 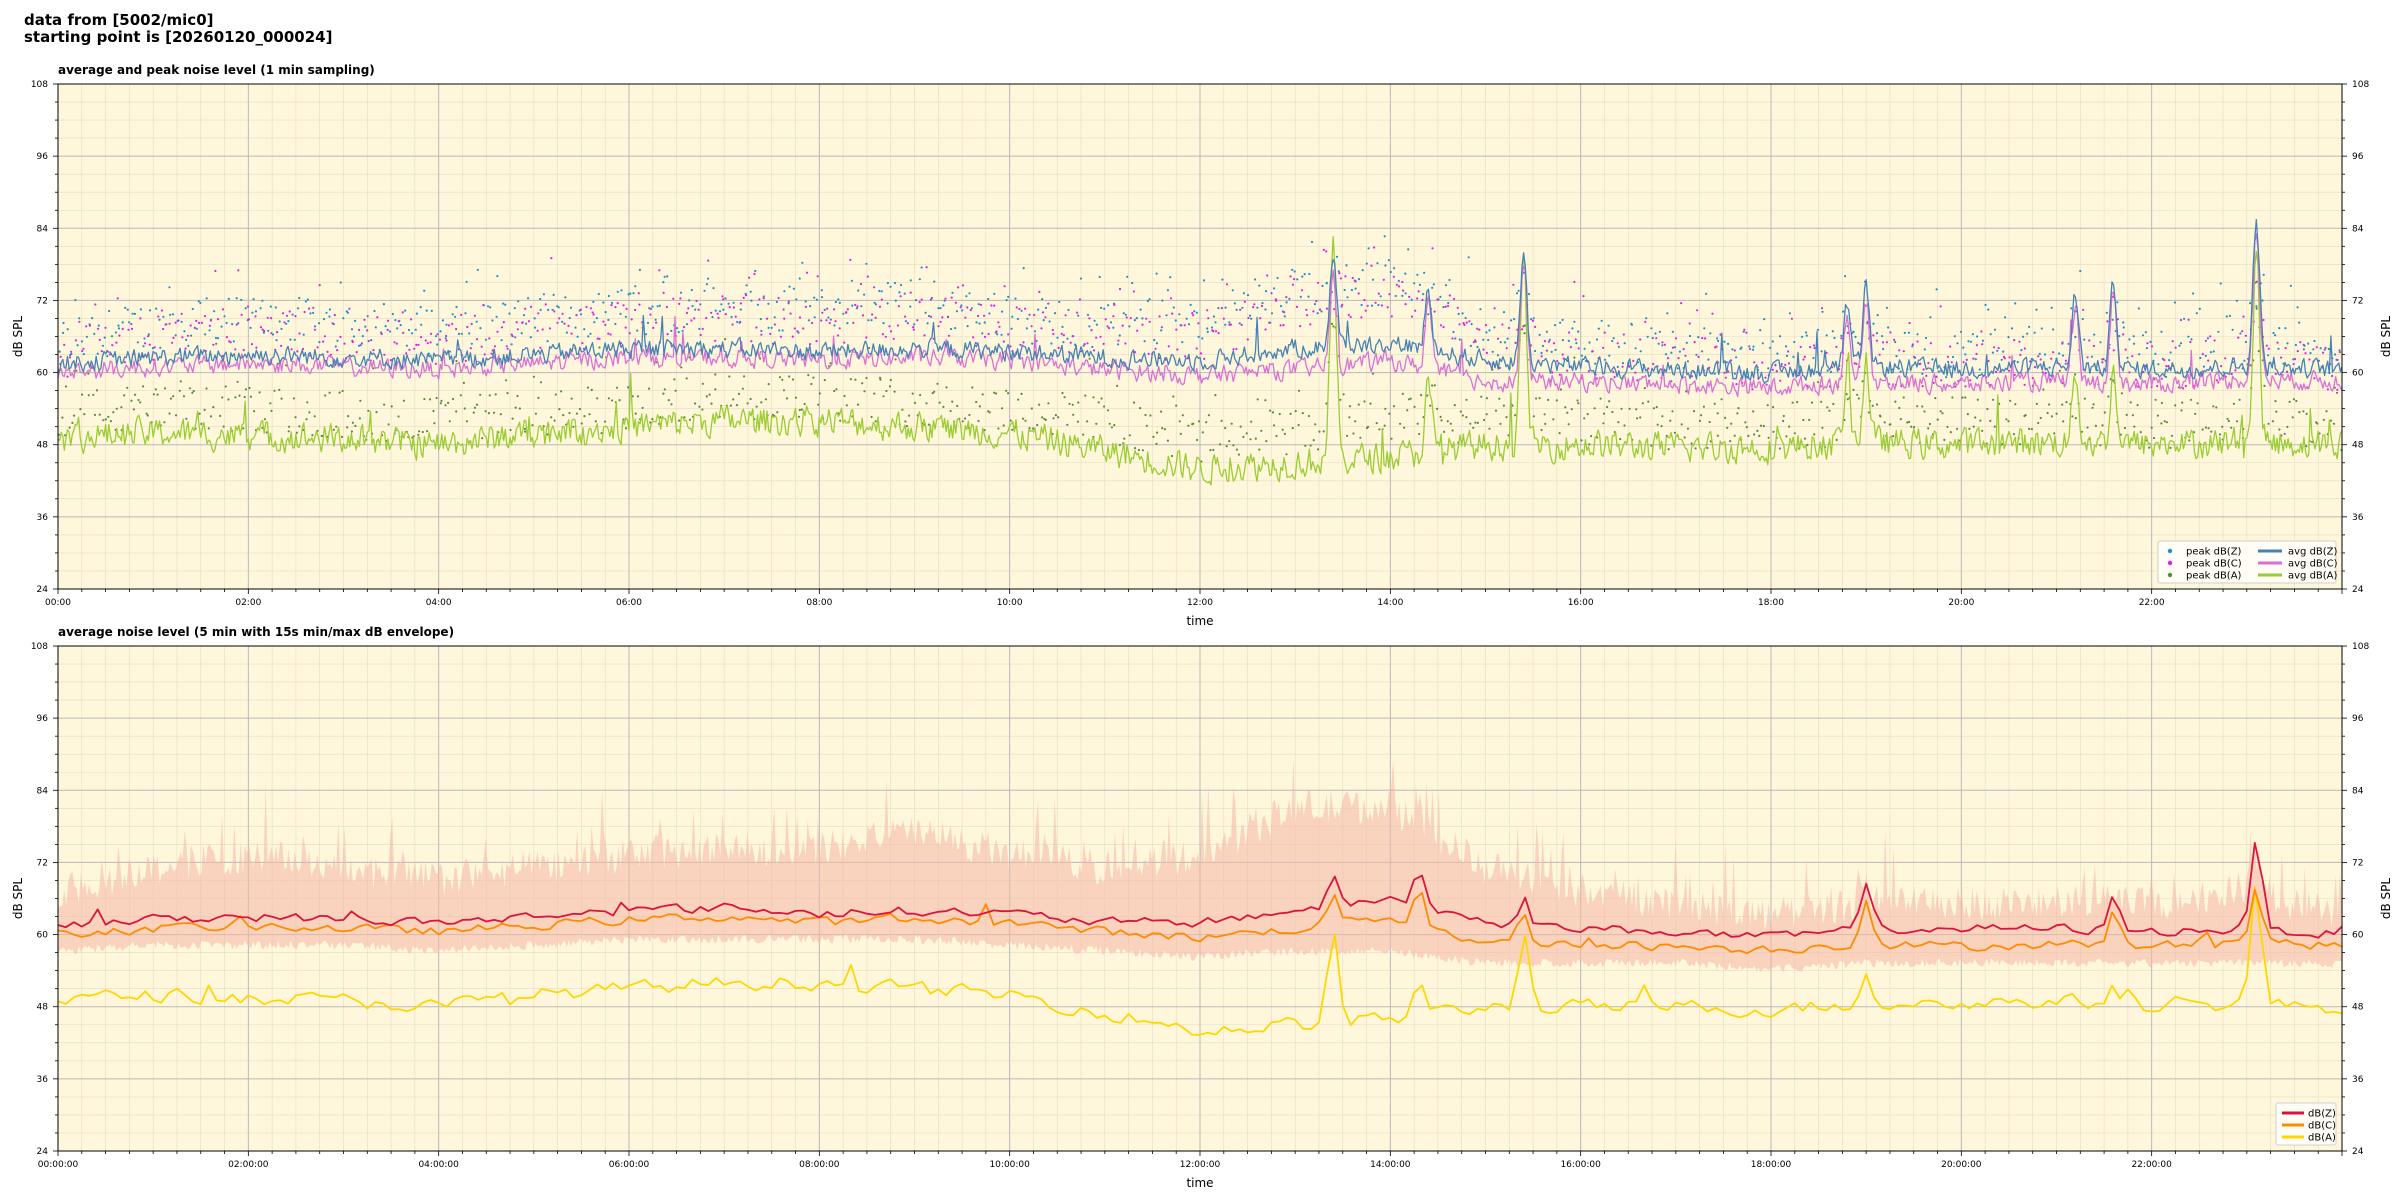 What do you see at coordinates (1200, 385) in the screenshot?
I see `series-peakdba` at bounding box center [1200, 385].